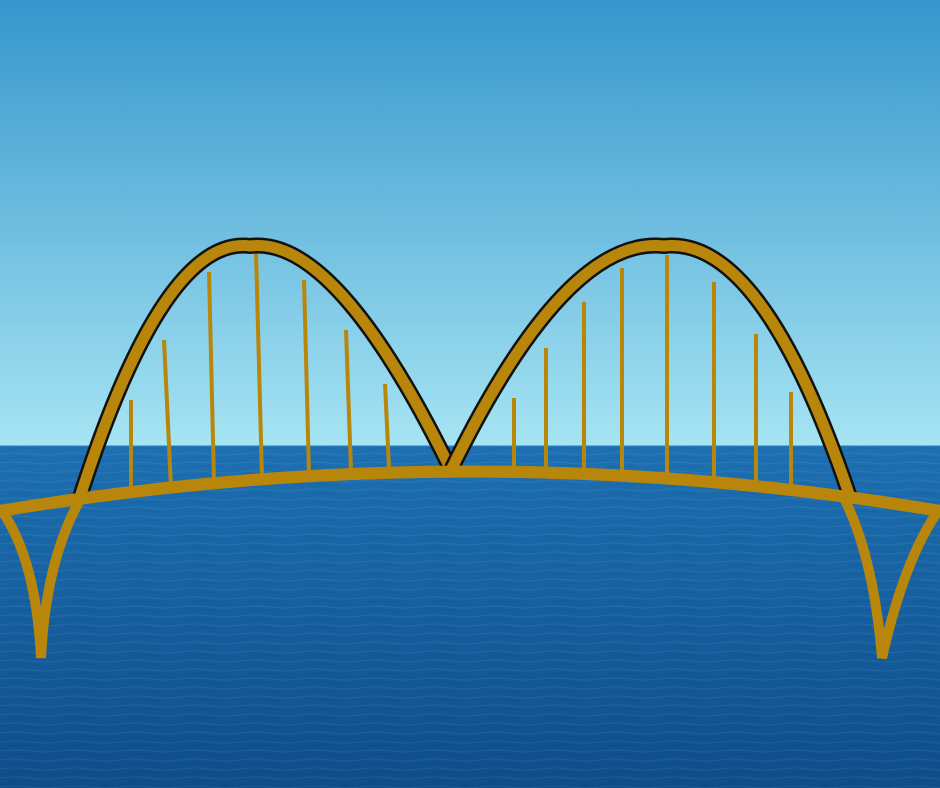 This screenshot has width=940, height=788. I want to click on right-support-leg, so click(890, 578).